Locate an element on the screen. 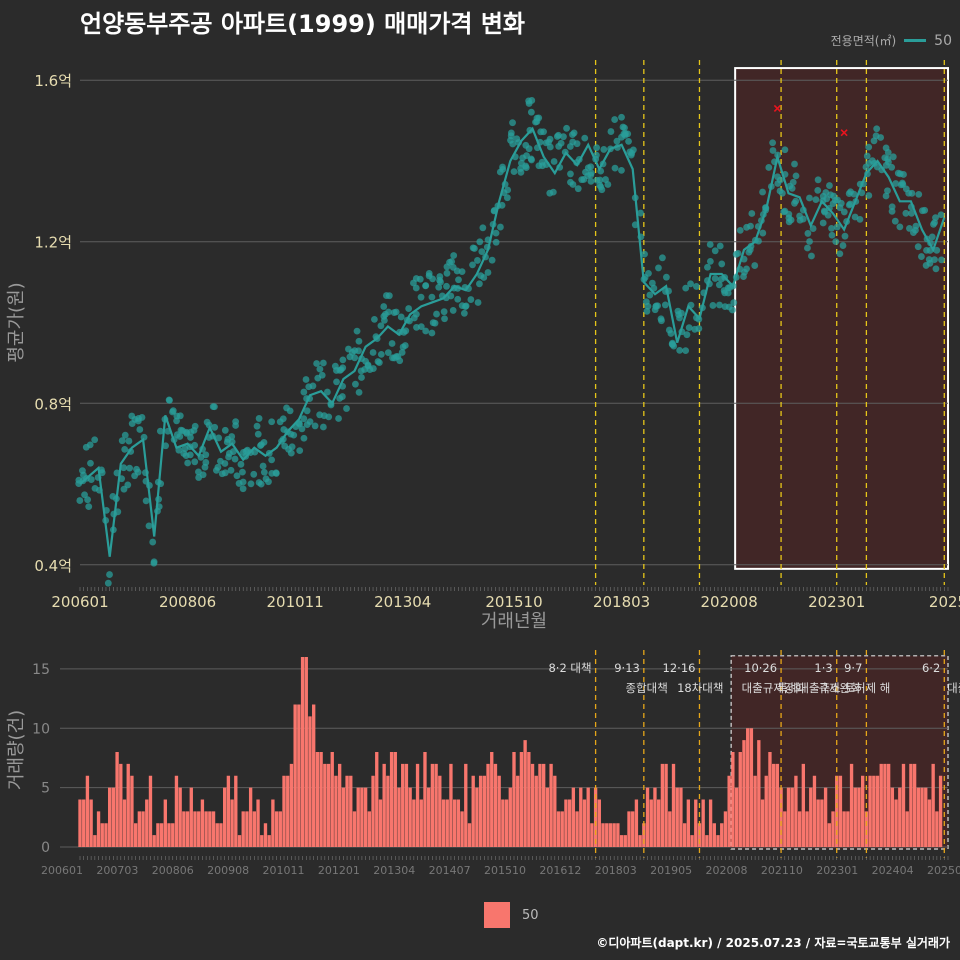  policy-annotation-label: 18차대책 is located at coordinates (700, 688).